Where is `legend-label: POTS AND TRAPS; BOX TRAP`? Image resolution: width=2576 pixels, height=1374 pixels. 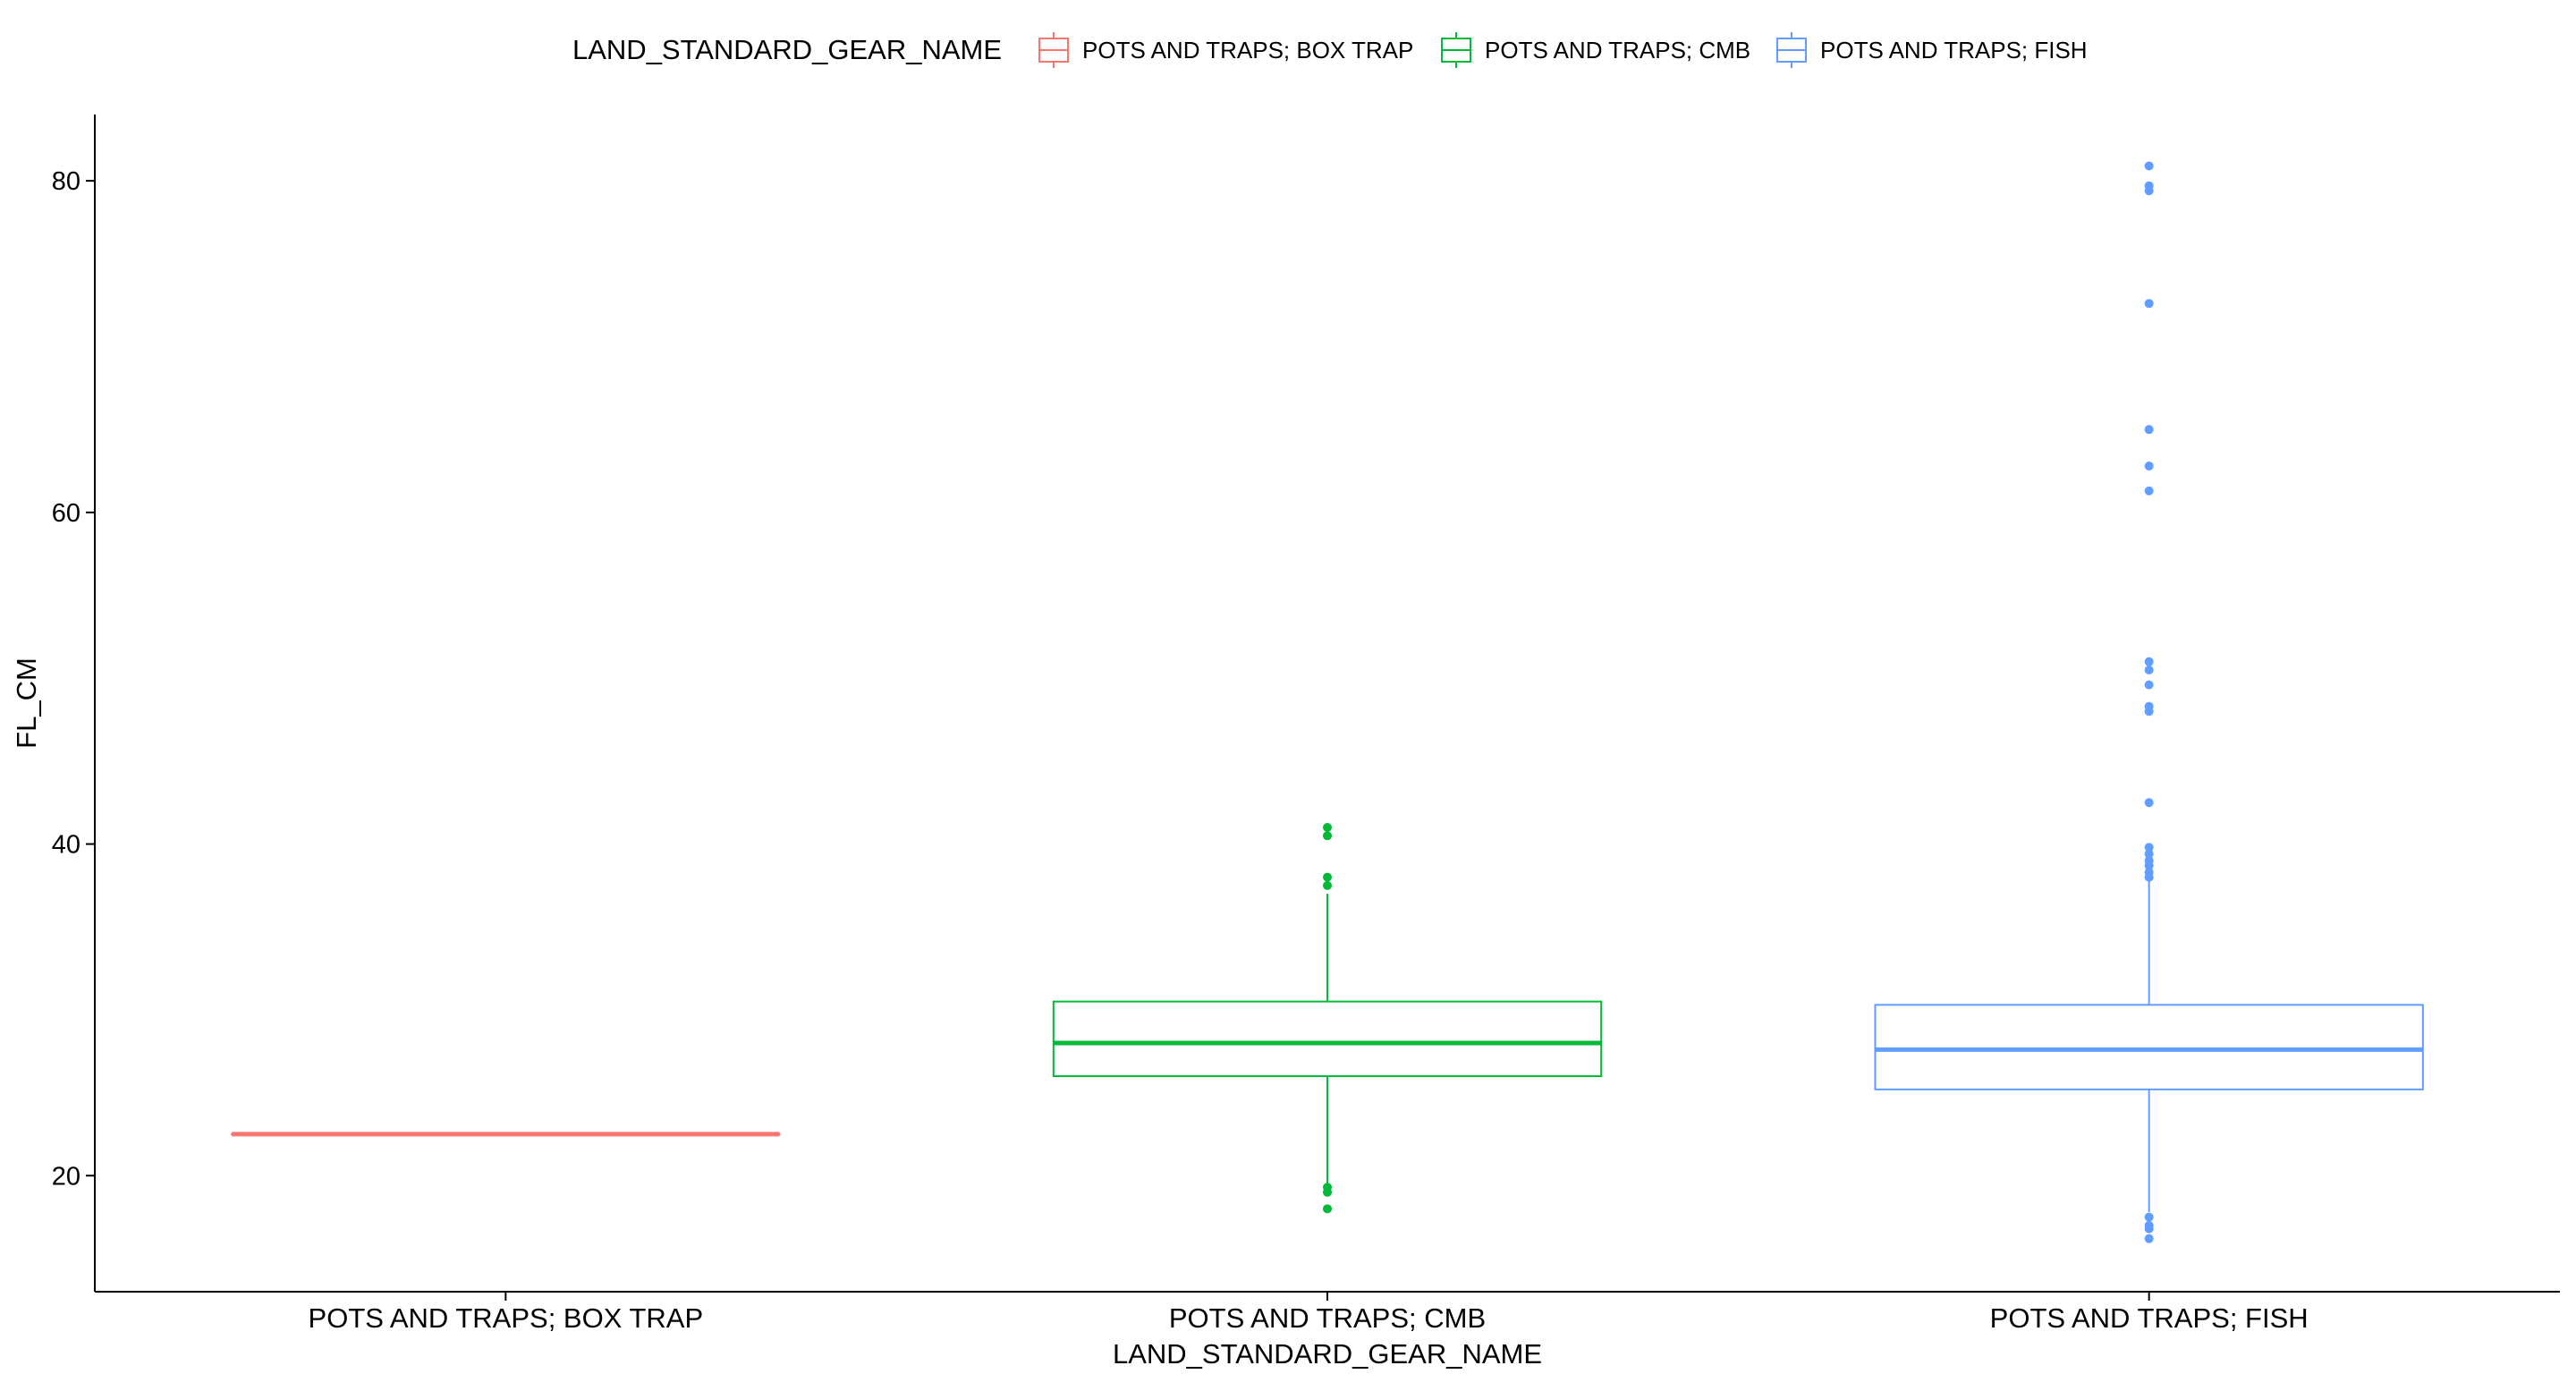
legend-label: POTS AND TRAPS; BOX TRAP is located at coordinates (1247, 50).